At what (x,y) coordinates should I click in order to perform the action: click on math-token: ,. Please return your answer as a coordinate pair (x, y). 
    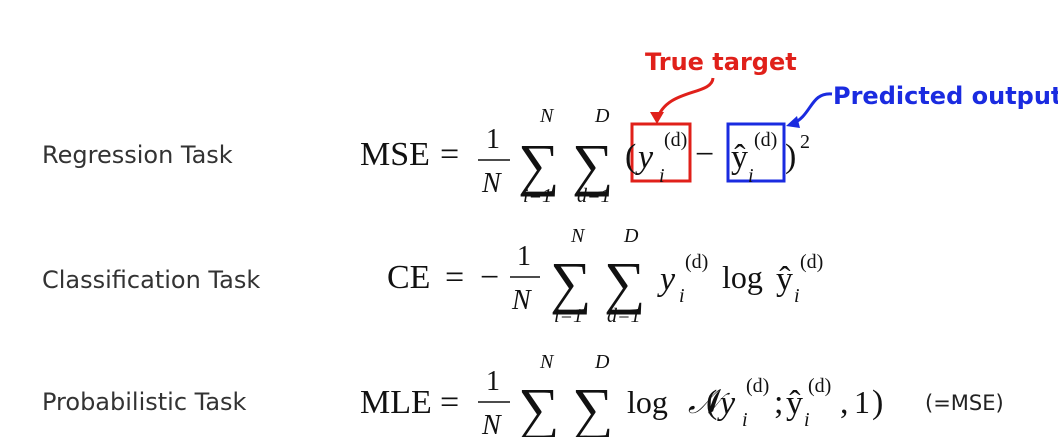
    Looking at the image, I should click on (844, 402).